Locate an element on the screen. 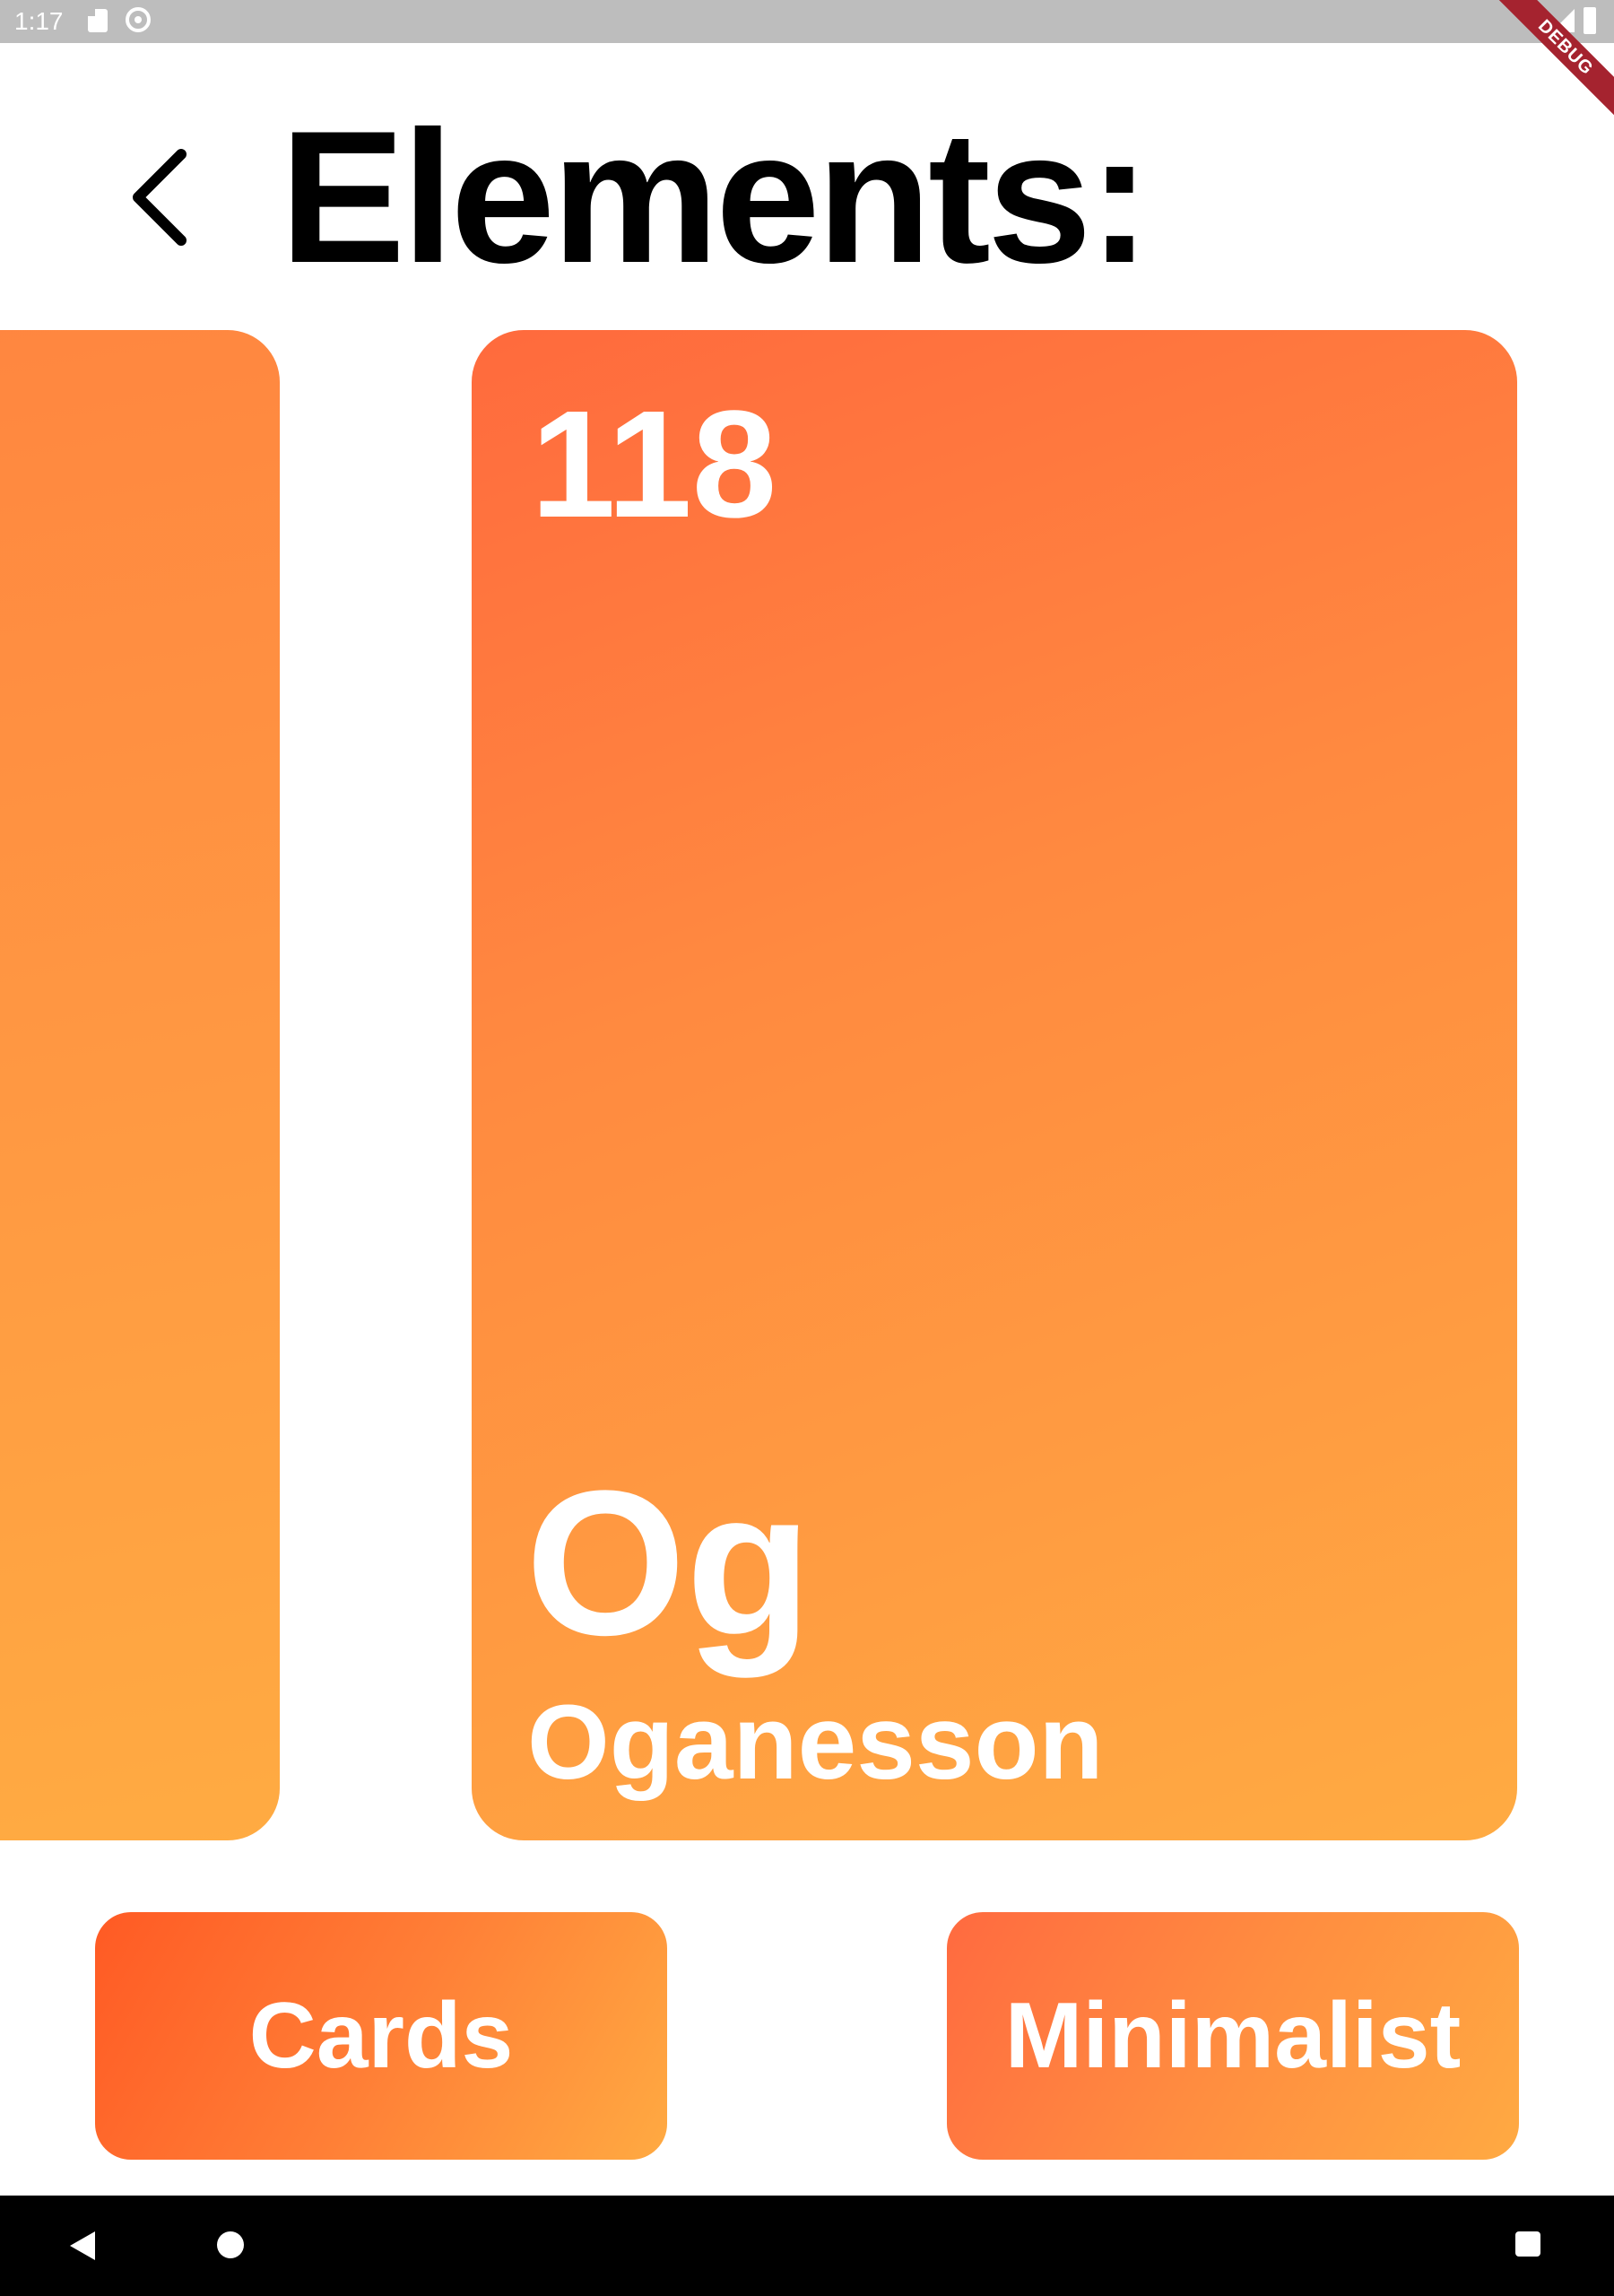 The height and width of the screenshot is (2296, 1614). back-button is located at coordinates (161, 197).